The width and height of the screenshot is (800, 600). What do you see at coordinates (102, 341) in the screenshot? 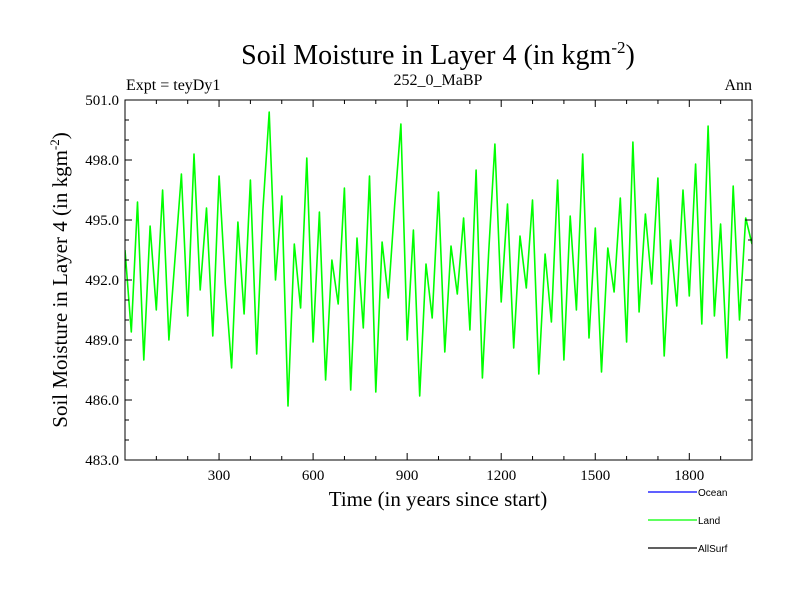
I see `y-tick-label: 489.0` at bounding box center [102, 341].